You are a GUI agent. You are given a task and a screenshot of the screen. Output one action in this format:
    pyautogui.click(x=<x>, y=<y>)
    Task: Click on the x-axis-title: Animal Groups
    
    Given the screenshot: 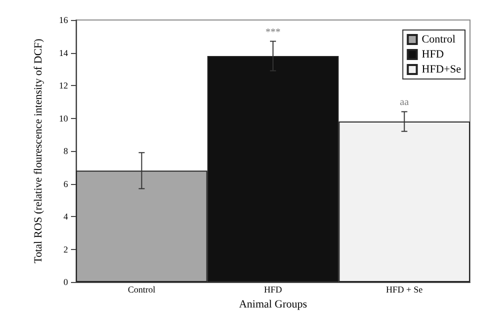 What is the action you would take?
    pyautogui.click(x=273, y=304)
    